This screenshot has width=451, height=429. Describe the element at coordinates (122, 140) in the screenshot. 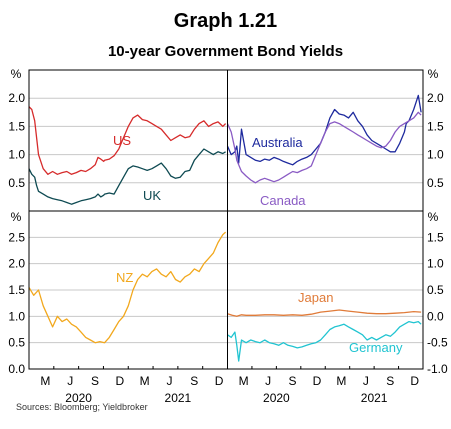

I see `series-label-us: US` at that location.